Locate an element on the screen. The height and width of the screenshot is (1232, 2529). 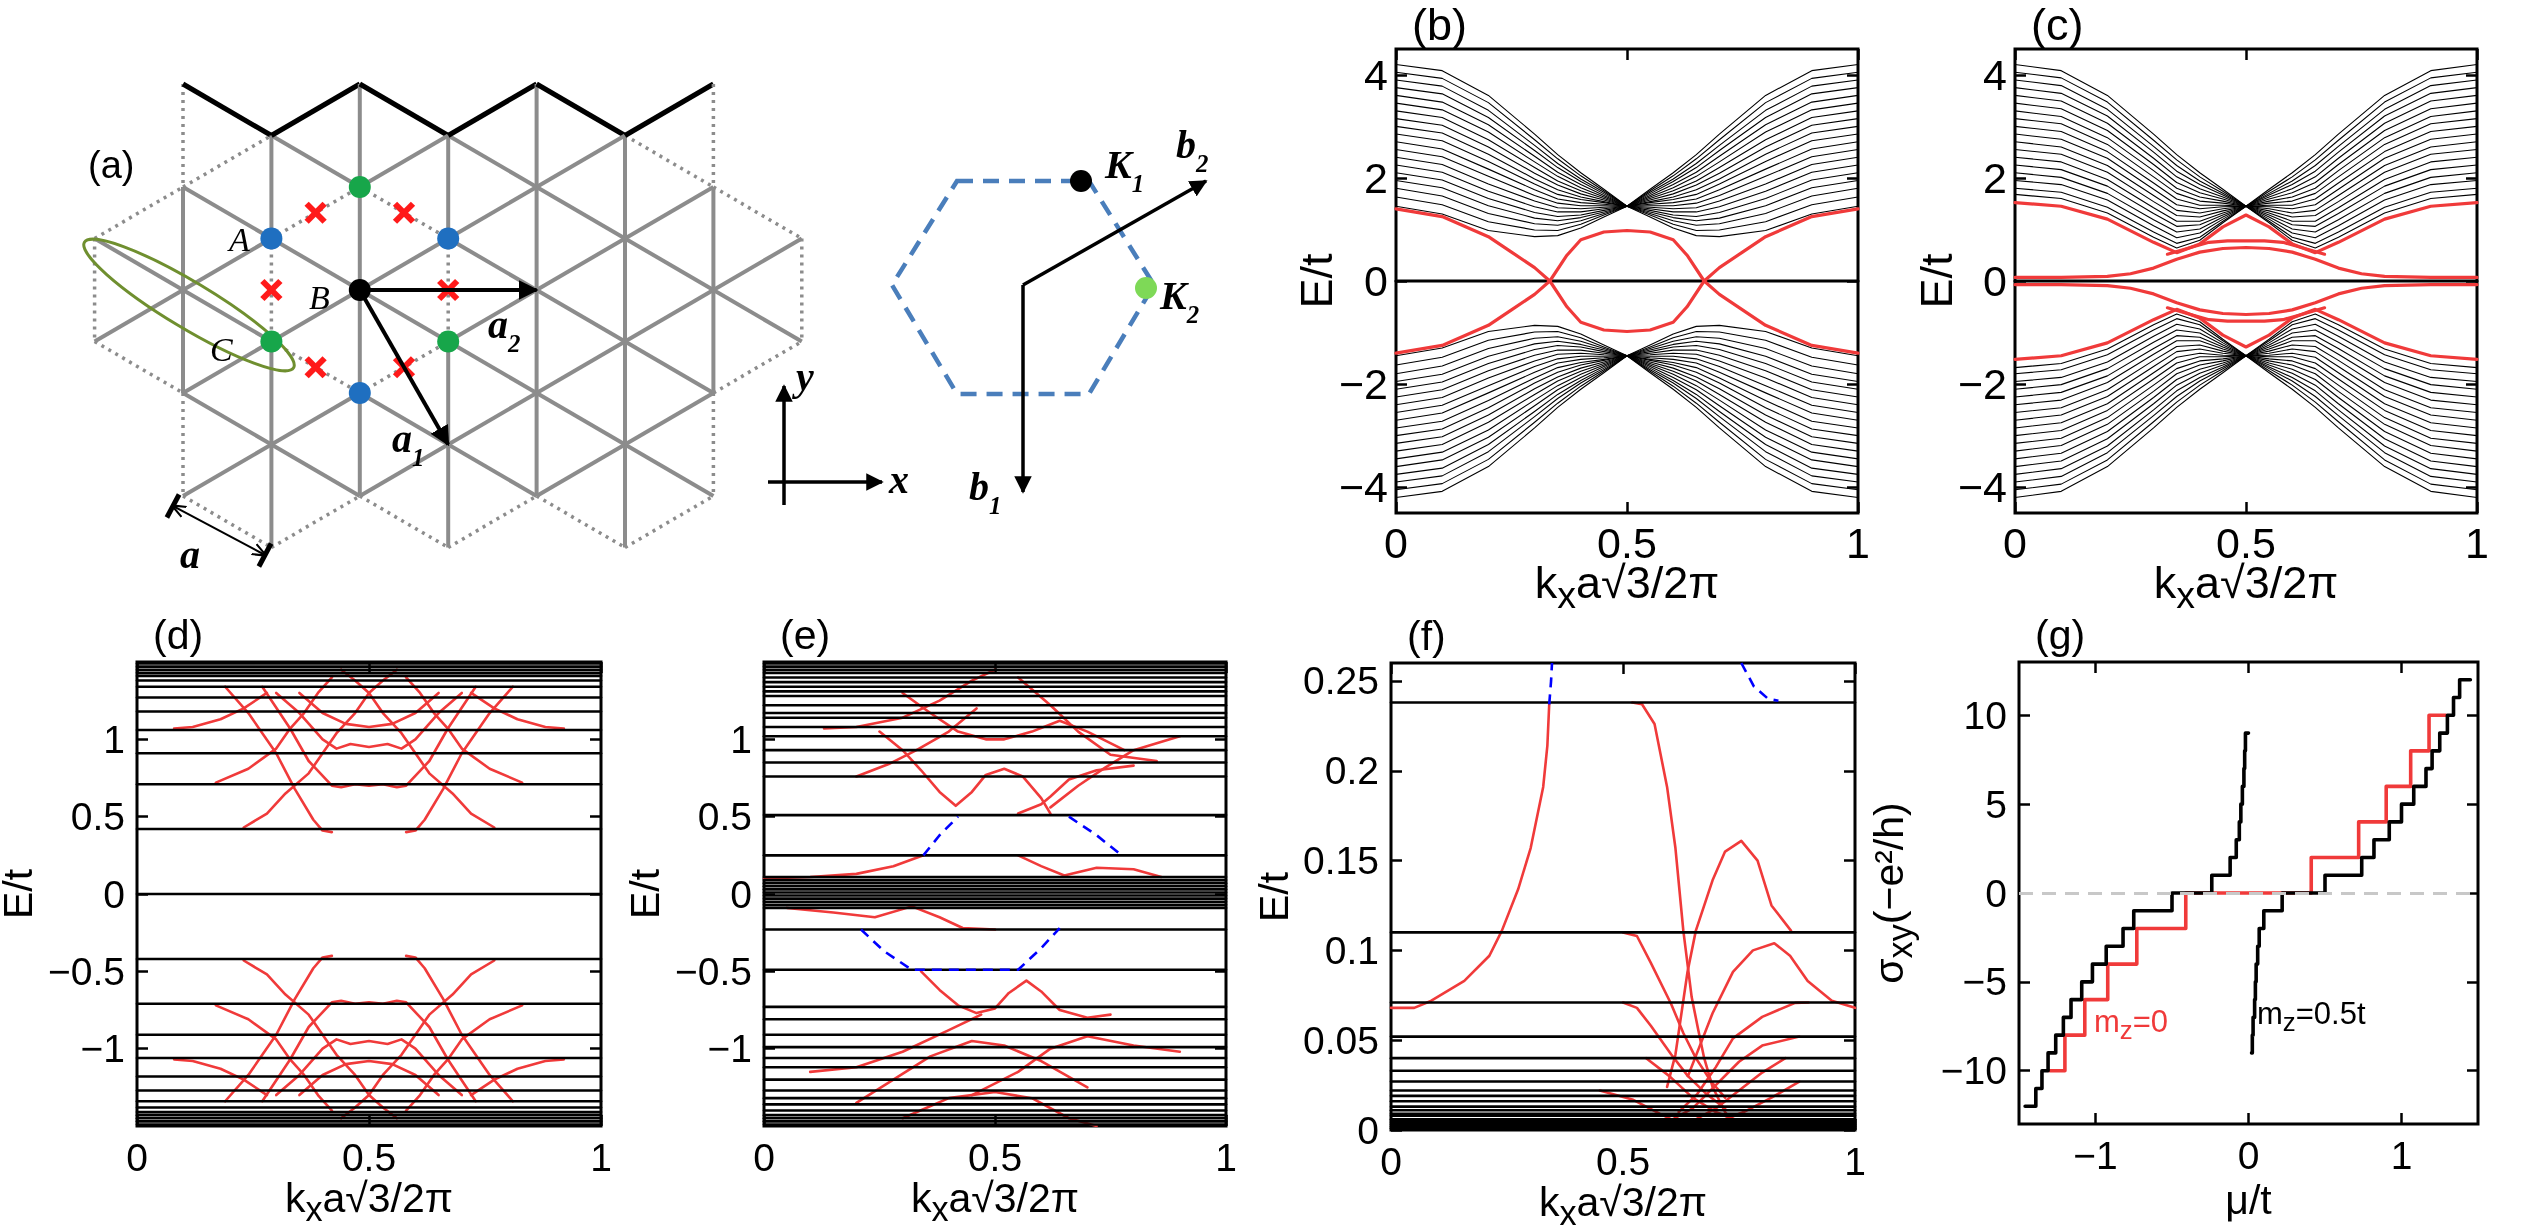
chart-title: (g) is located at coordinates (2060, 635).